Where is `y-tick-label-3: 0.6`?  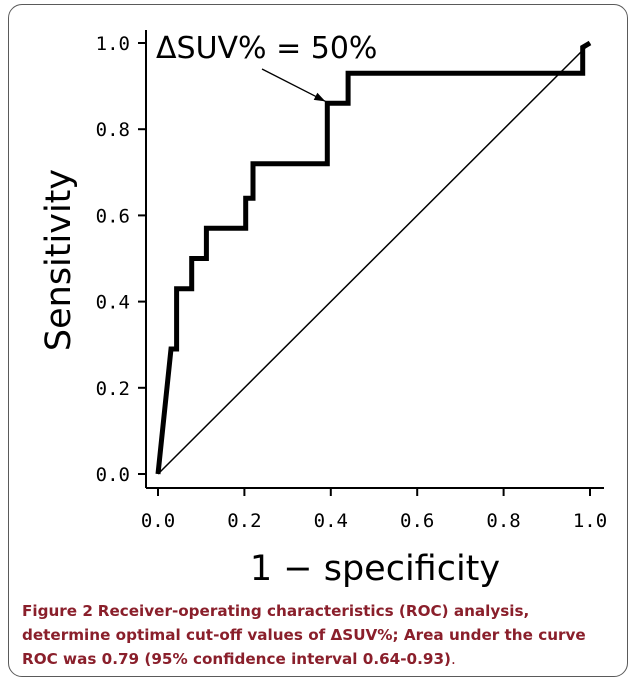
y-tick-label-3: 0.6 is located at coordinates (113, 216).